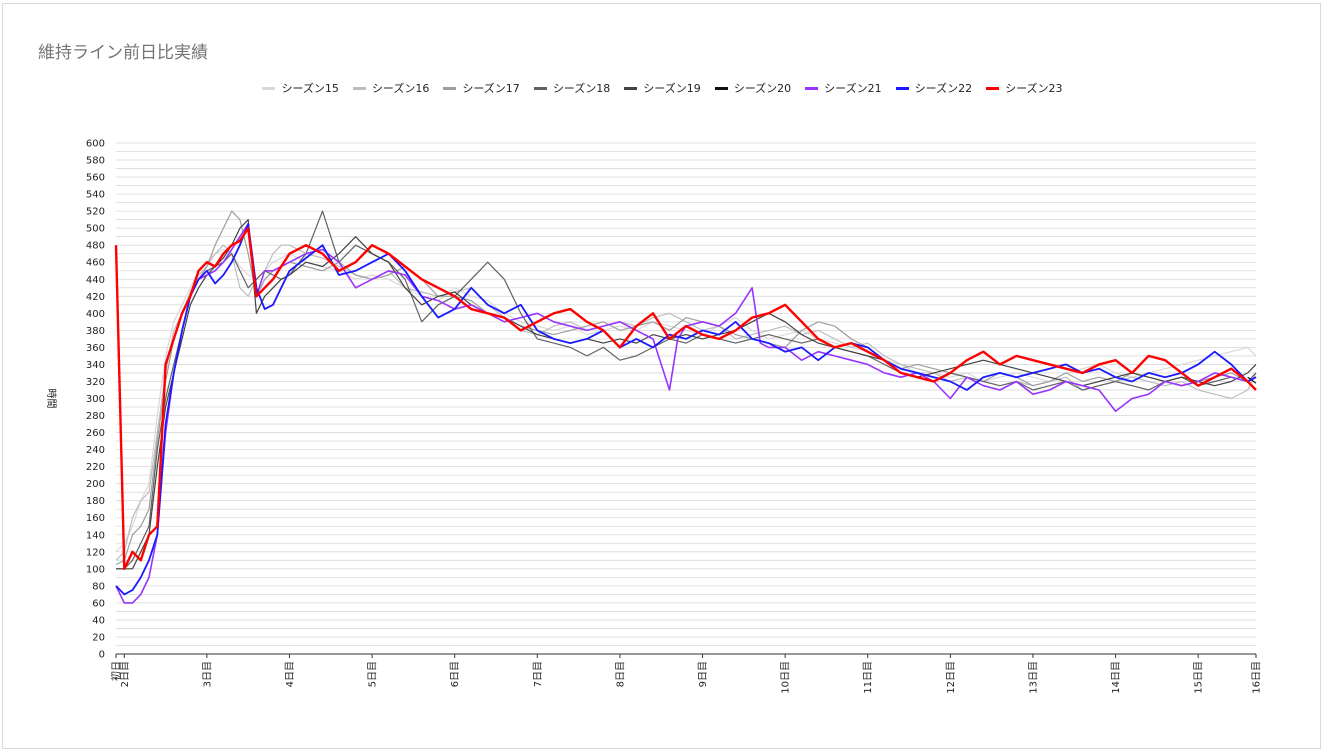 The height and width of the screenshot is (754, 1325). Describe the element at coordinates (455, 674) in the screenshot. I see `x-tick-label: 6日目` at that location.